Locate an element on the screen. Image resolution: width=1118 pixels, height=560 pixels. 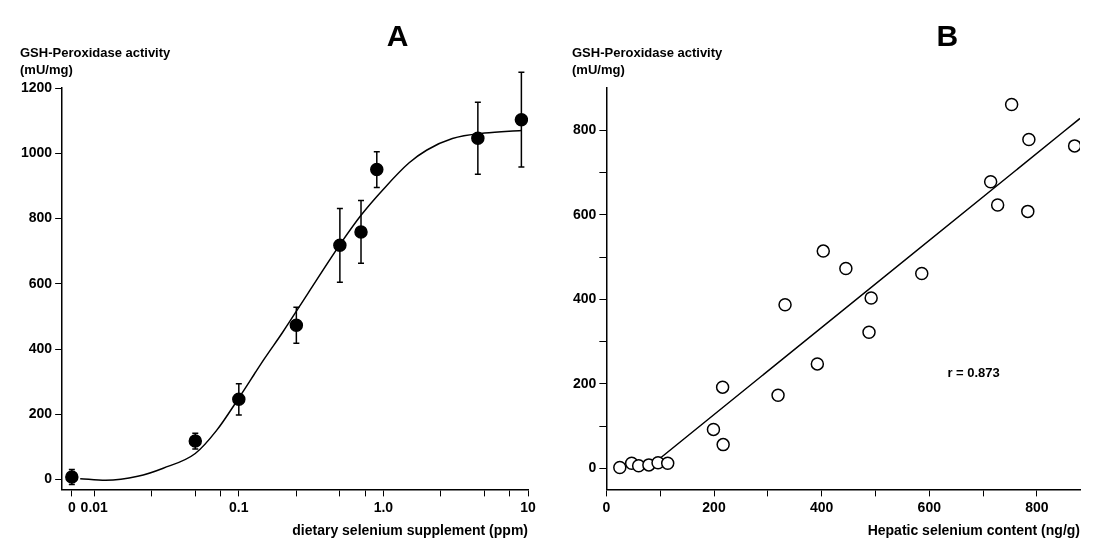
chart-title: A is located at coordinates (397, 35).